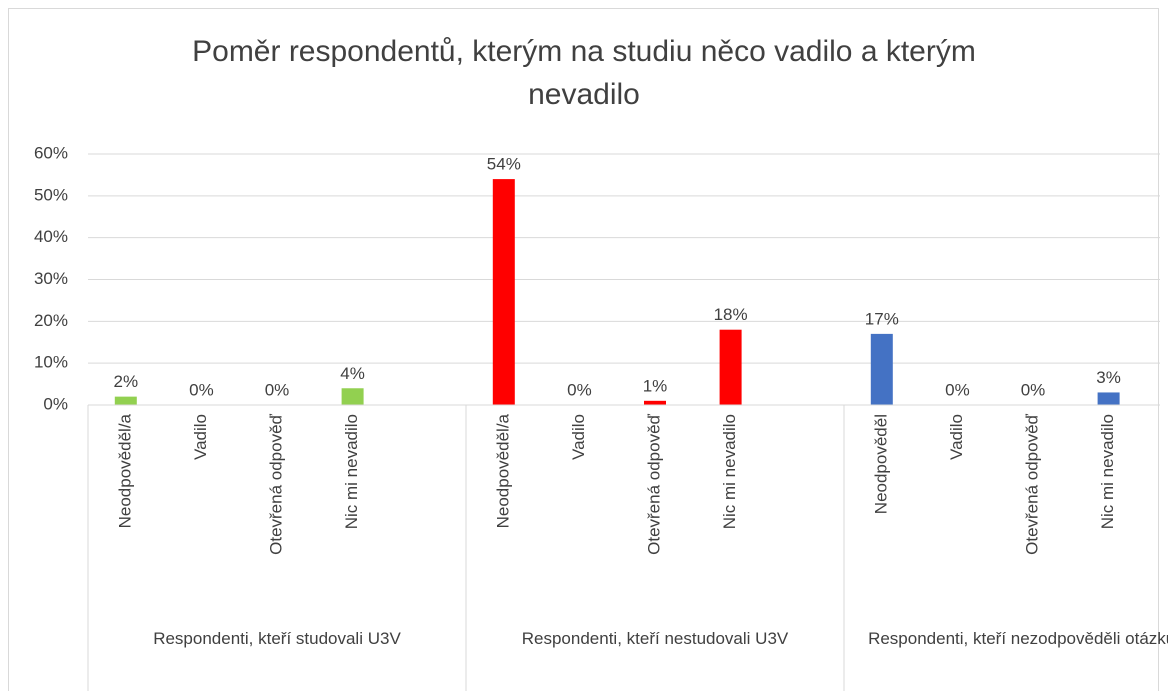  I want to click on data-label: 18%, so click(731, 314).